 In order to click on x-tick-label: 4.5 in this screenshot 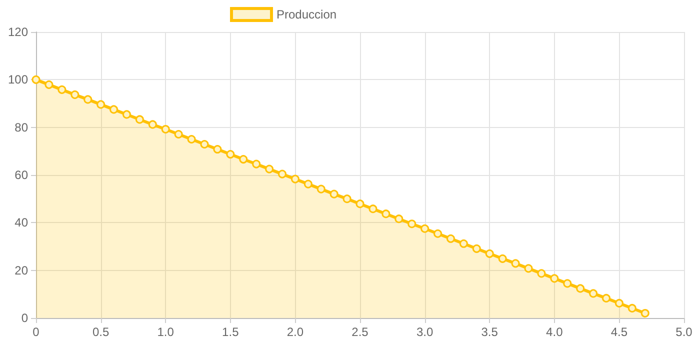, I will do `click(619, 332)`.